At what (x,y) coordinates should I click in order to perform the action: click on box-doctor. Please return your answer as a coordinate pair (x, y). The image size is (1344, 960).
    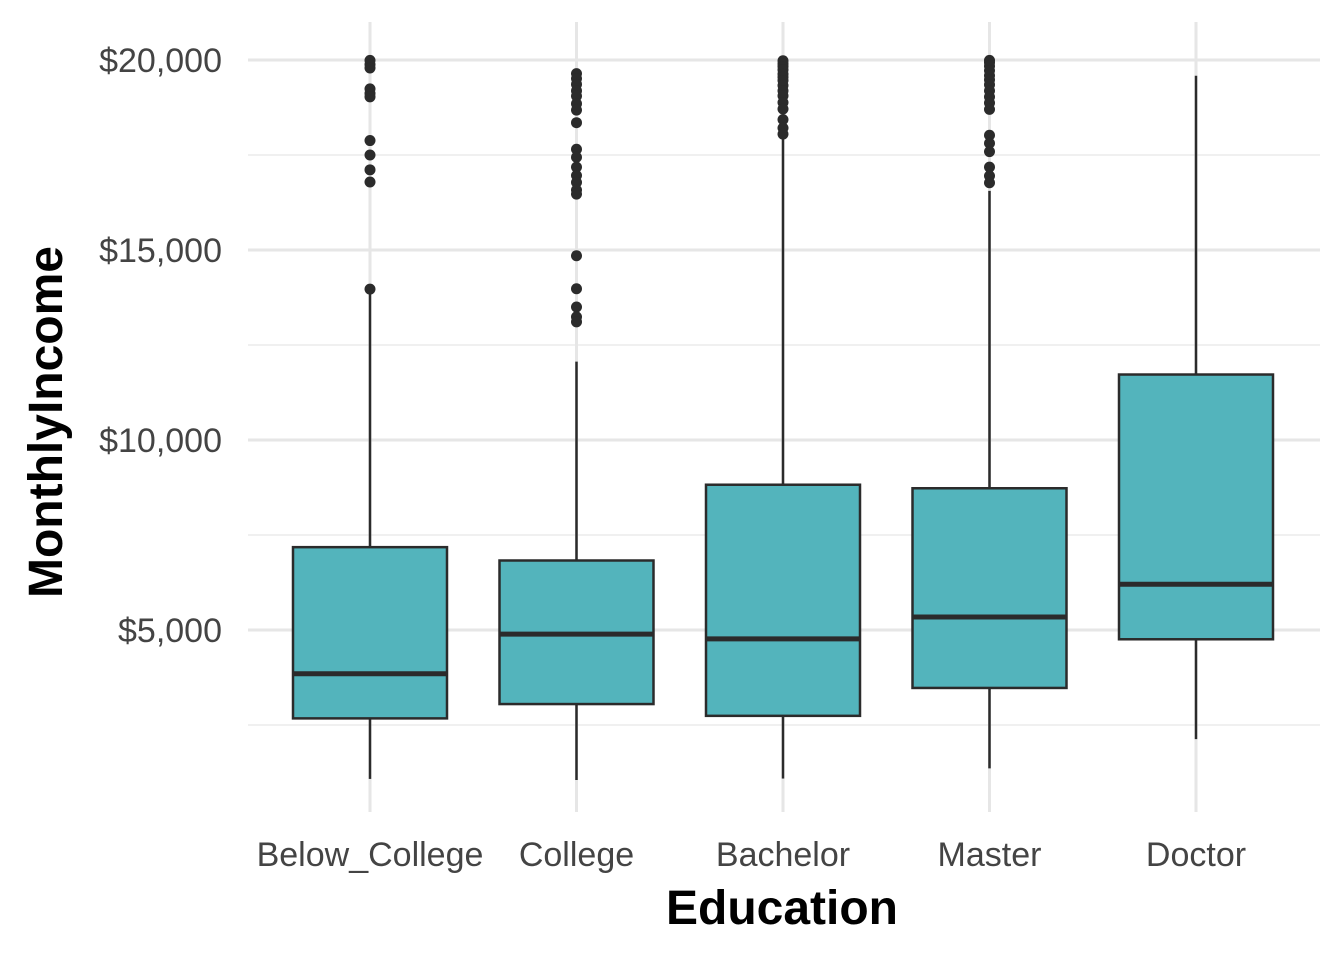
    Looking at the image, I should click on (1196, 407).